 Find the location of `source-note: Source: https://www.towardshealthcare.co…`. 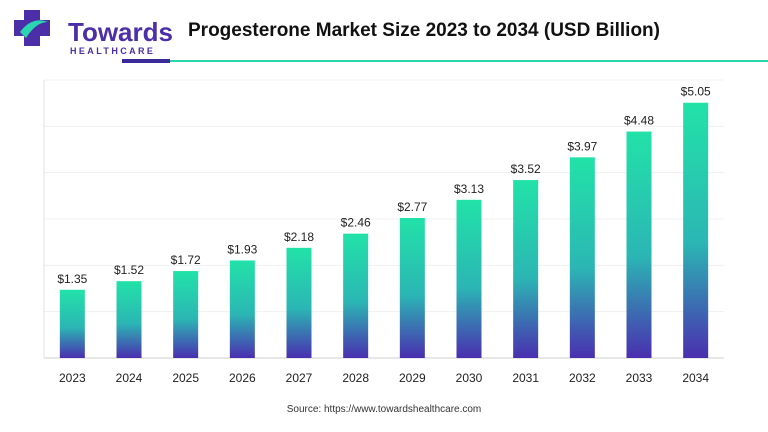

source-note: Source: https://www.towardshealthcare.co… is located at coordinates (384, 409).